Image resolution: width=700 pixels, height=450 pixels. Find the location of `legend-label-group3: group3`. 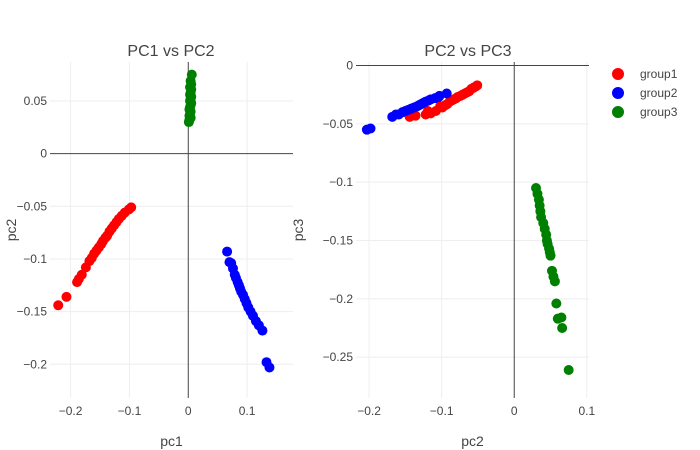

legend-label-group3: group3 is located at coordinates (659, 112).